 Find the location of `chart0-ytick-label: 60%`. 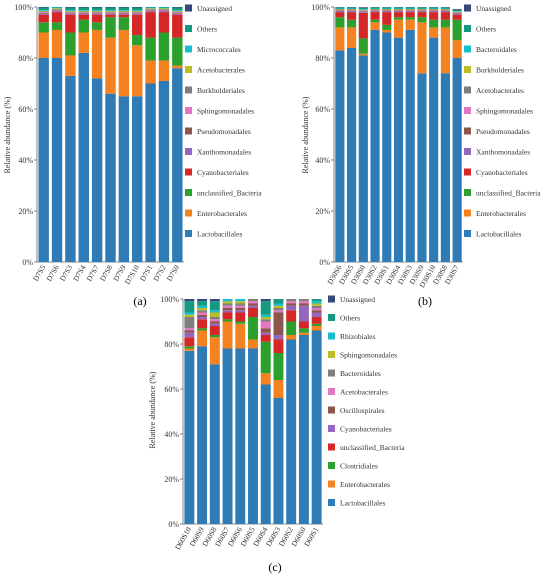

chart0-ytick-label: 60% is located at coordinates (25, 109).